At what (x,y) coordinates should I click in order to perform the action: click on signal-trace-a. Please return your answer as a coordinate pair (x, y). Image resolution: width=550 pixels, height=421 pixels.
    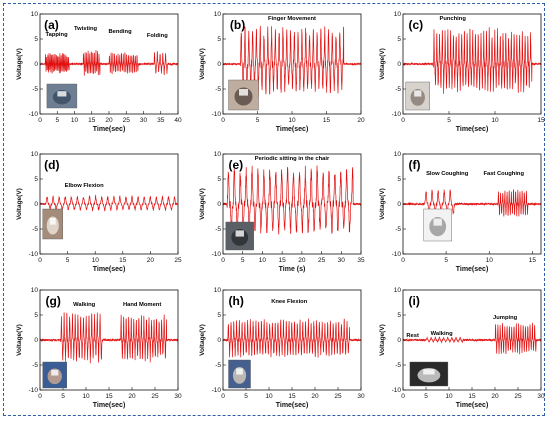
    Looking at the image, I should click on (109, 63).